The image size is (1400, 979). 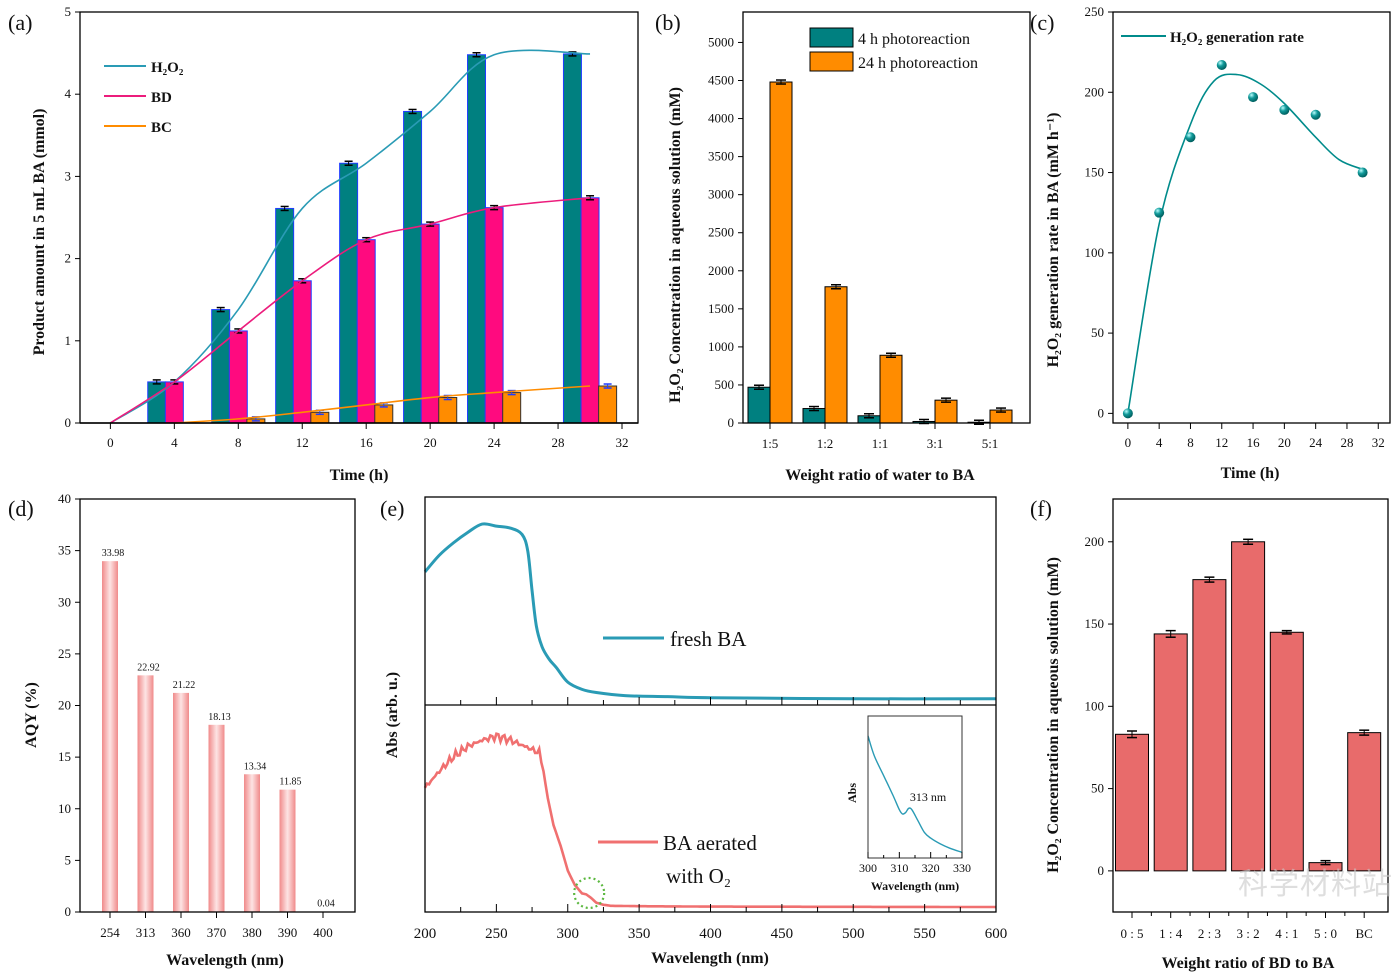 What do you see at coordinates (914, 39) in the screenshot?
I see `legend-label: 4 h photoreaction` at bounding box center [914, 39].